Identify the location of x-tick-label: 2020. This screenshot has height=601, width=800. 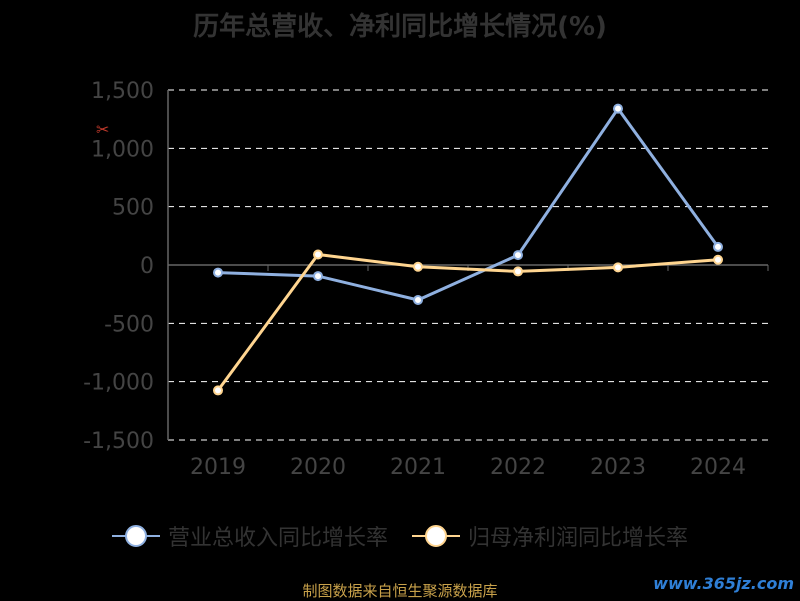
(318, 467).